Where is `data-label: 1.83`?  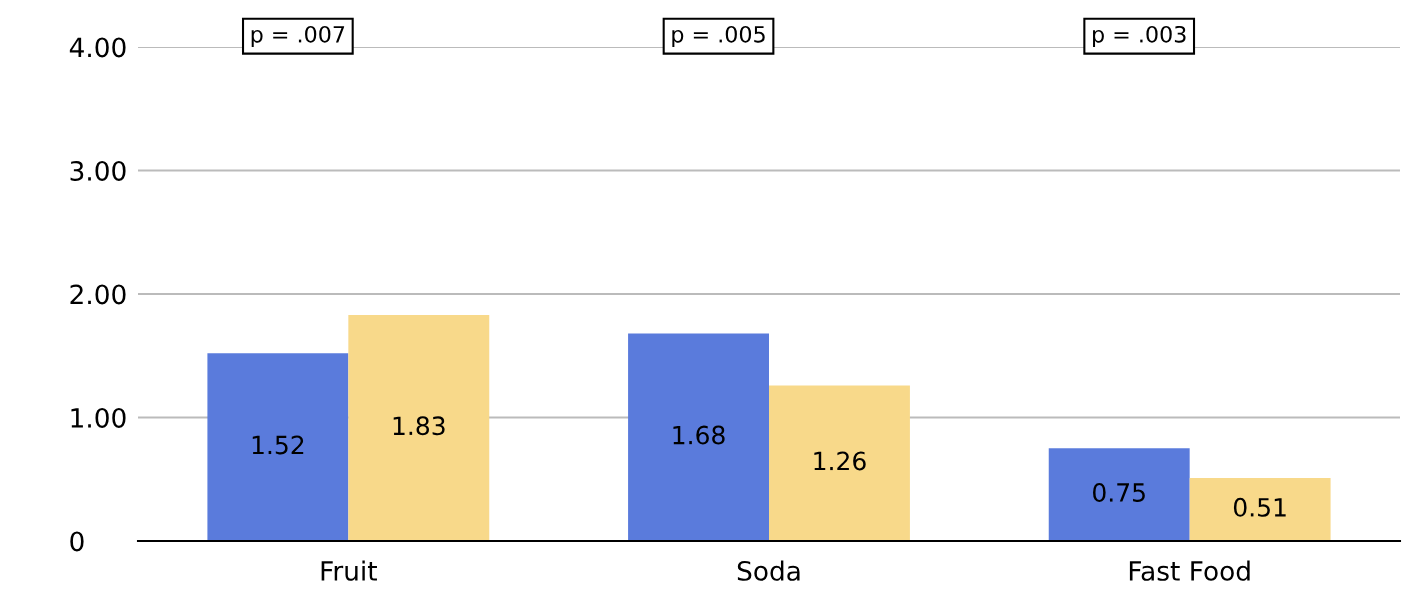
data-label: 1.83 is located at coordinates (419, 426).